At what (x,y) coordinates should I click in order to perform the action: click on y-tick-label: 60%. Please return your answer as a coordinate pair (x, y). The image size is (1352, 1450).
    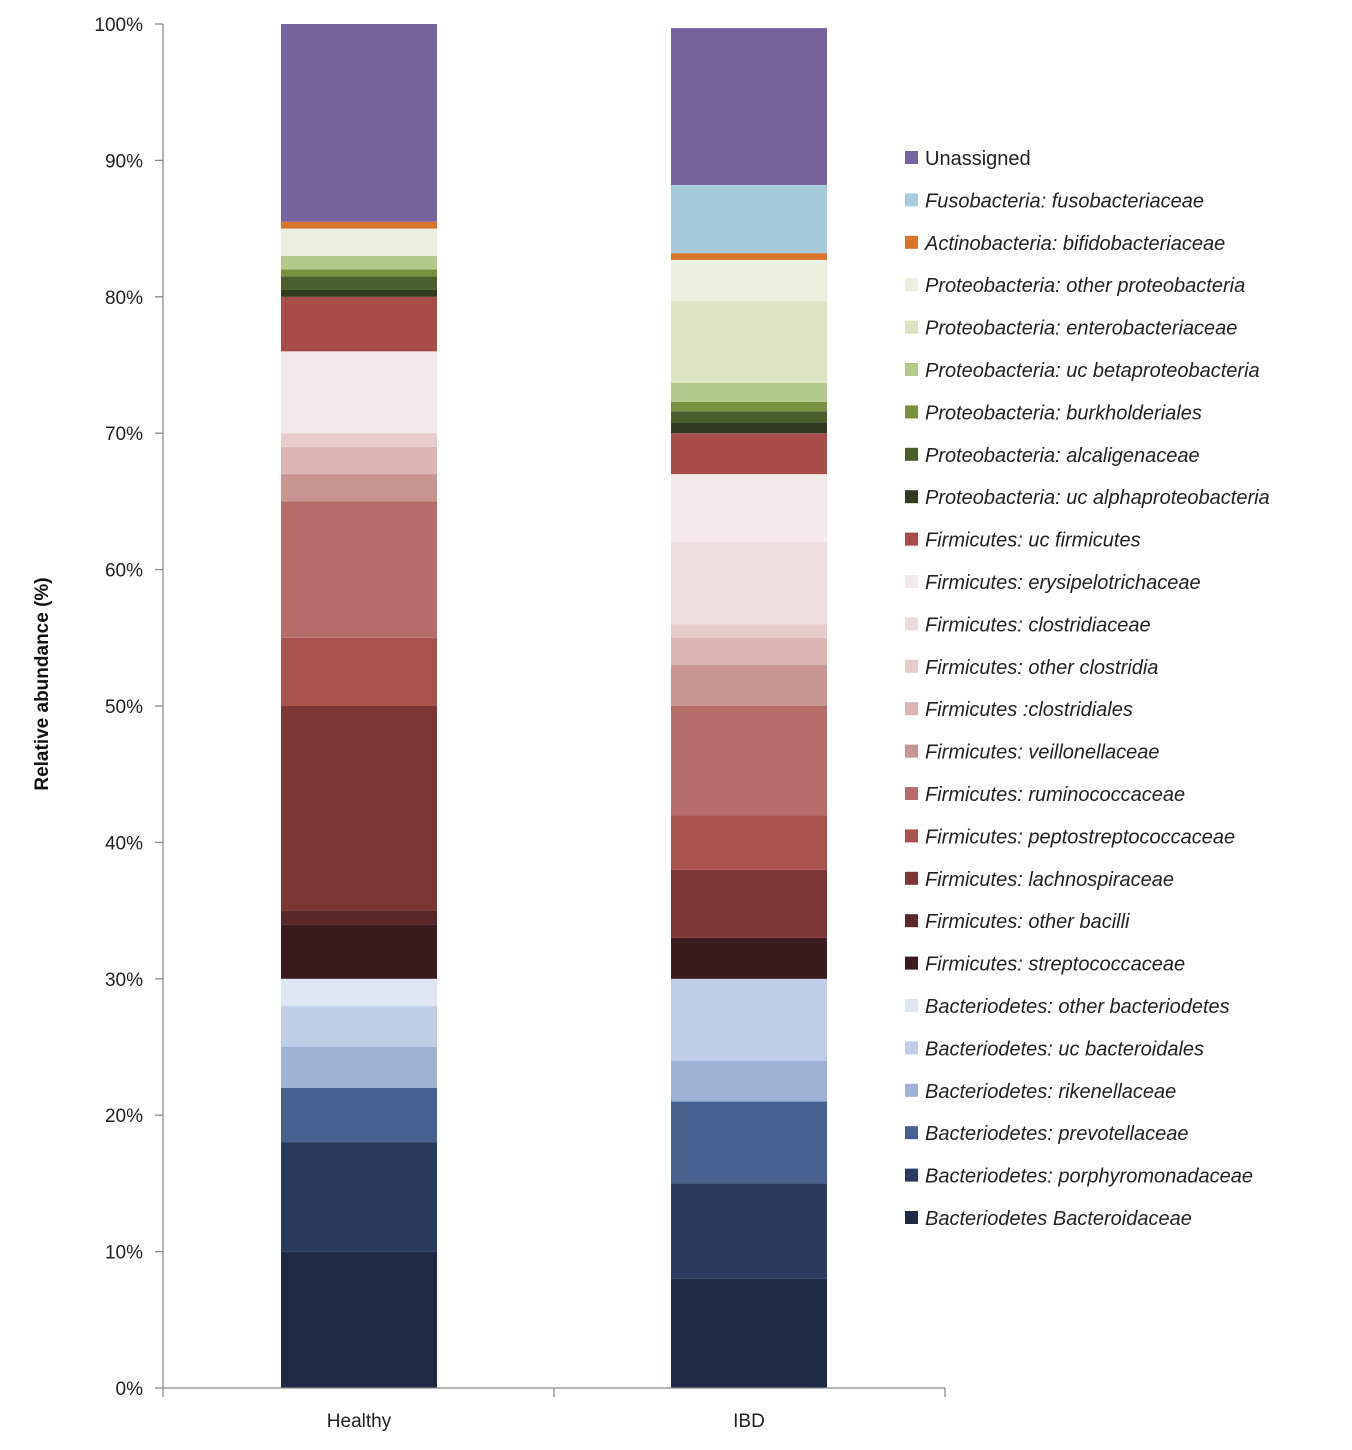
    Looking at the image, I should click on (124, 571).